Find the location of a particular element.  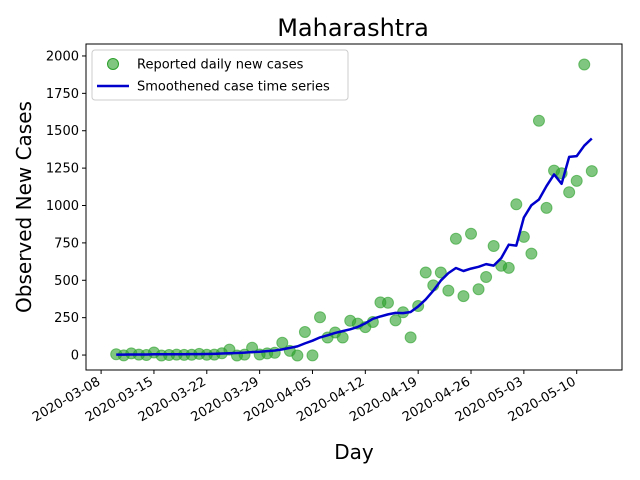

legend-label-smoothed: Smoothened case time series is located at coordinates (233, 87).